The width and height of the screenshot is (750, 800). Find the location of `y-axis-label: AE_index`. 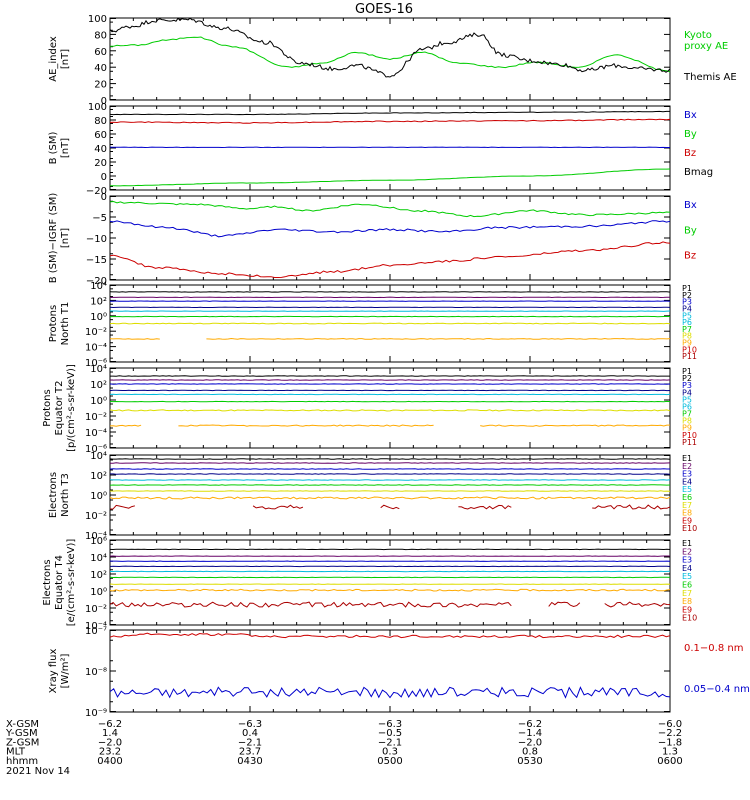

y-axis-label: AE_index is located at coordinates (53, 59).